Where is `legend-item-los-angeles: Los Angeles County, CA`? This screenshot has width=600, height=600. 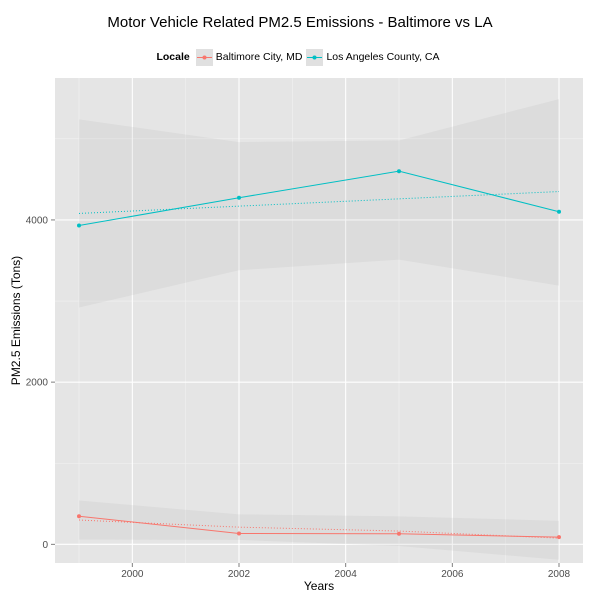
legend-item-los-angeles: Los Angeles County, CA is located at coordinates (373, 57).